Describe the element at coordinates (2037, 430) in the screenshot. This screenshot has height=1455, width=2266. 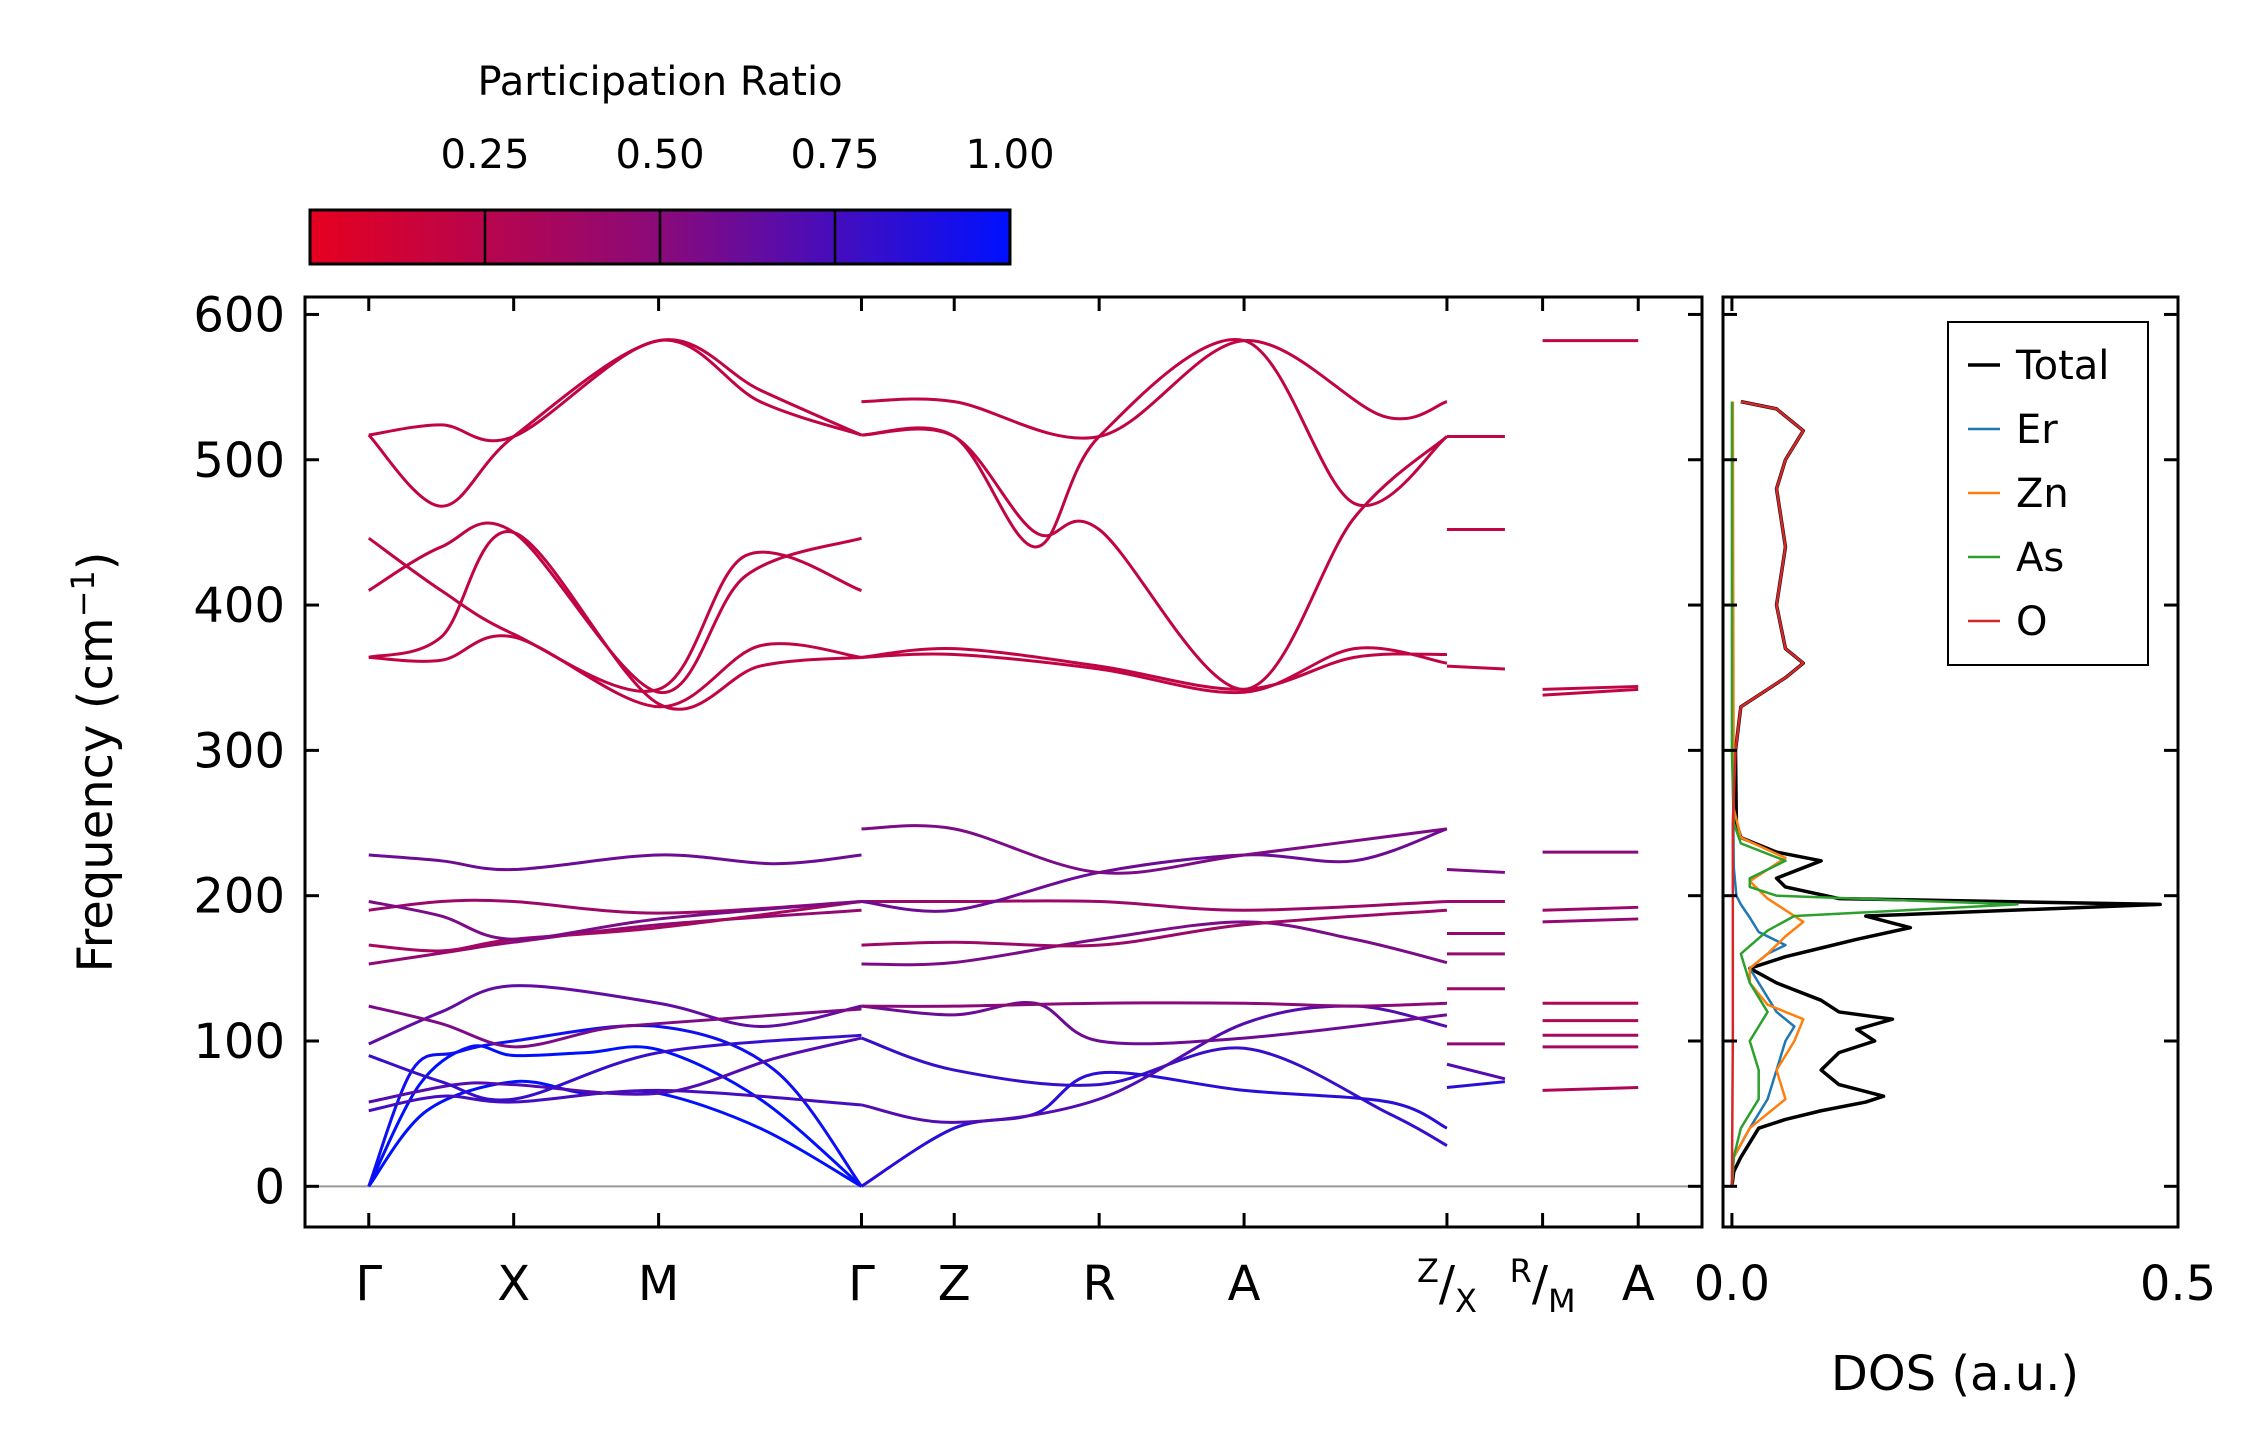
I see `legend-label-er: Er` at that location.